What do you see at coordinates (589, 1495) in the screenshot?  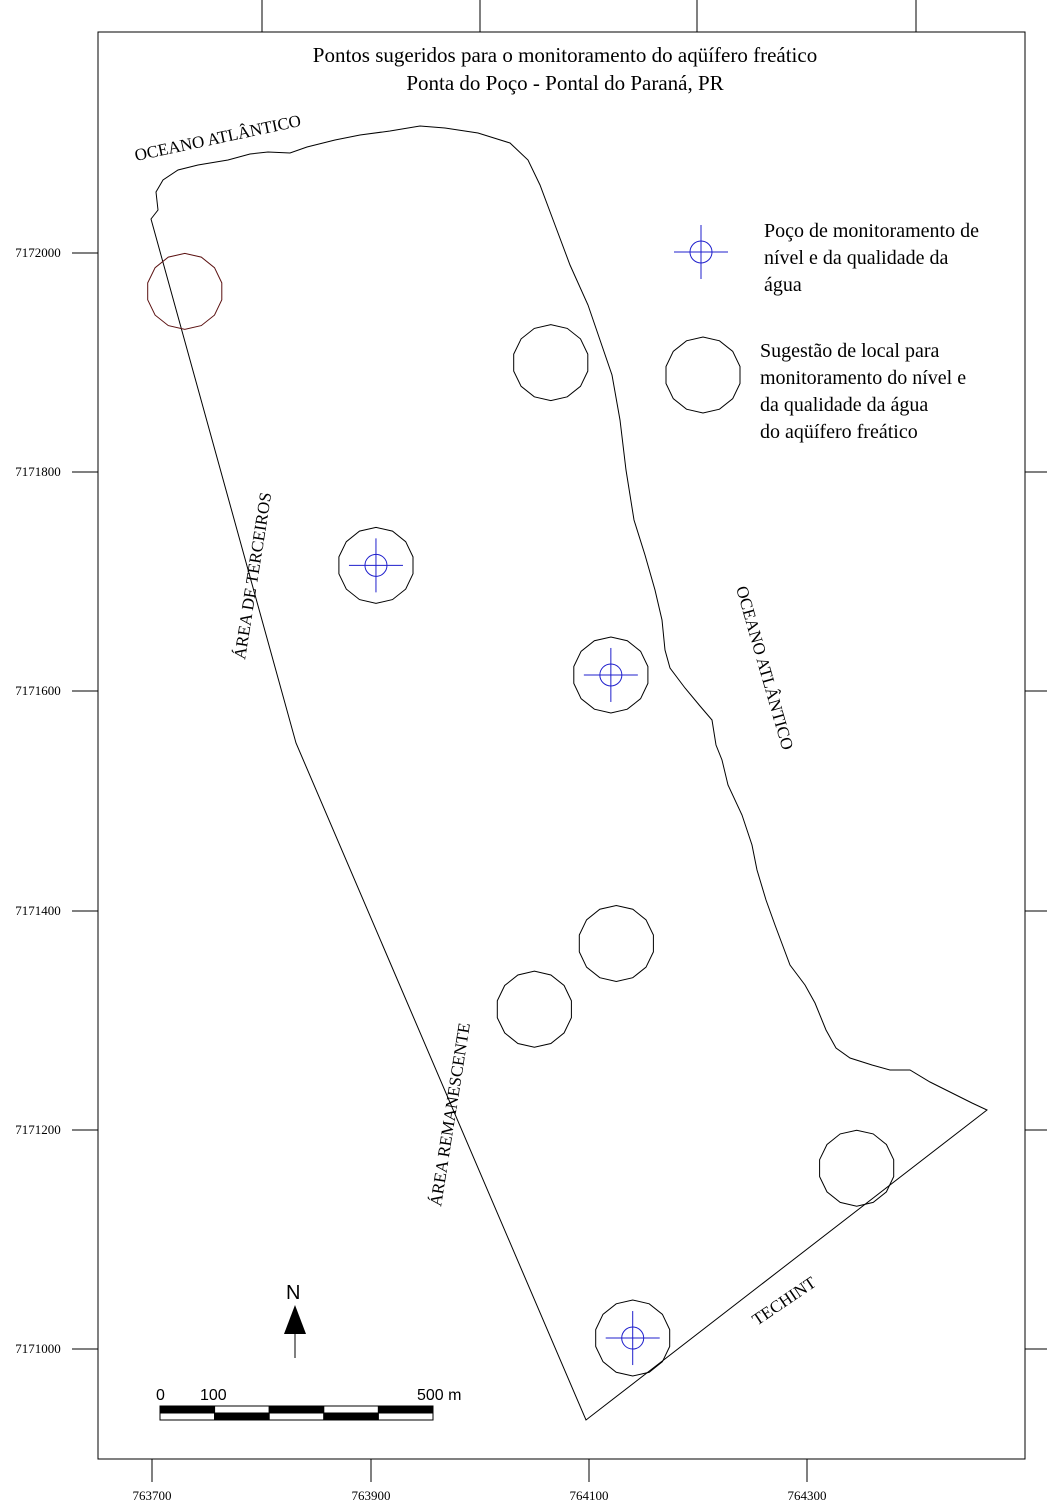 I see `x-tick-label: 764100` at bounding box center [589, 1495].